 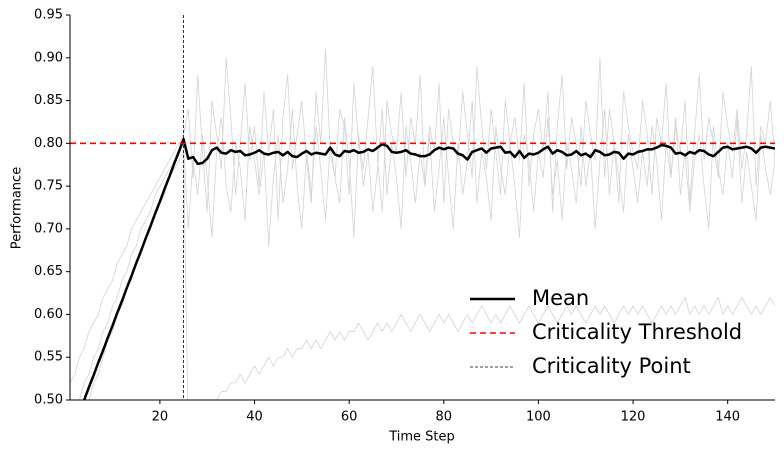 What do you see at coordinates (560, 298) in the screenshot?
I see `legend-label: Mean` at bounding box center [560, 298].